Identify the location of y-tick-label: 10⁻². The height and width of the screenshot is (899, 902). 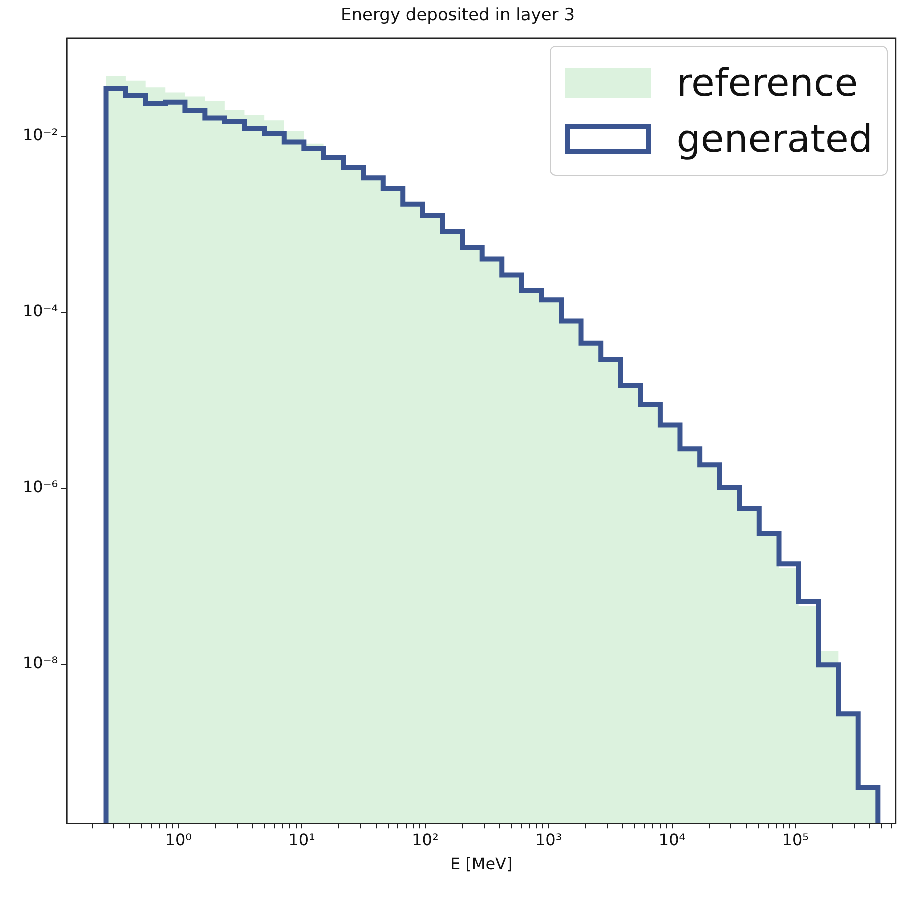
(40, 135).